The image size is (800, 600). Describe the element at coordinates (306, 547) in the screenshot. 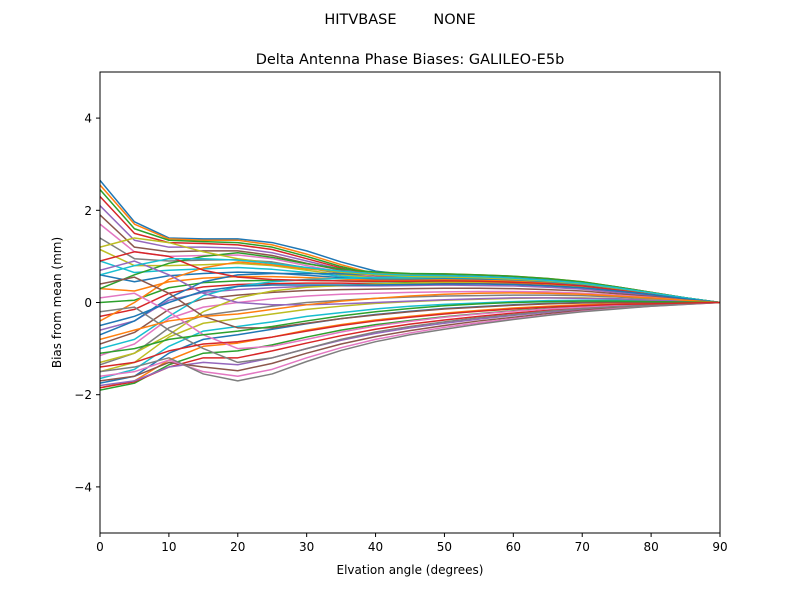

I see `x-tick-label: 30` at that location.